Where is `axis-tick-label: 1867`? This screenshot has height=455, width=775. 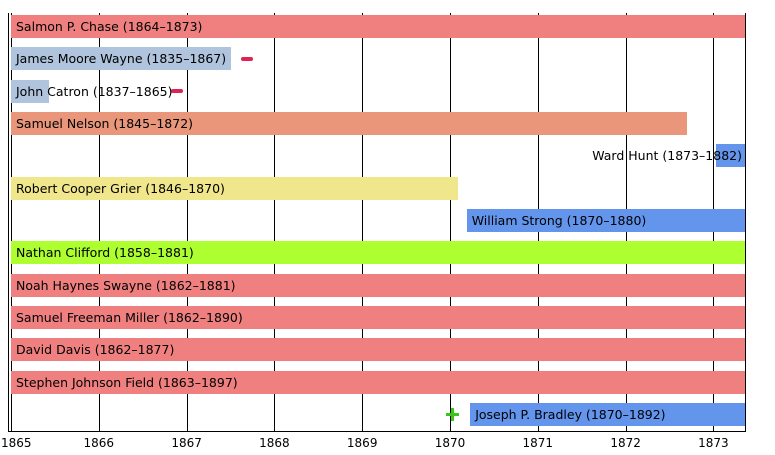
axis-tick-label: 1867 is located at coordinates (186, 443).